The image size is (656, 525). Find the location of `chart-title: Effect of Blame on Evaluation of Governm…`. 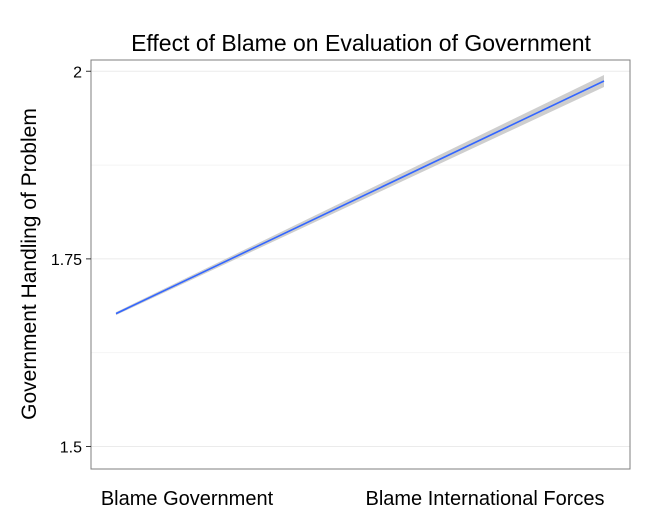

chart-title: Effect of Blame on Evaluation of Governm… is located at coordinates (361, 43).